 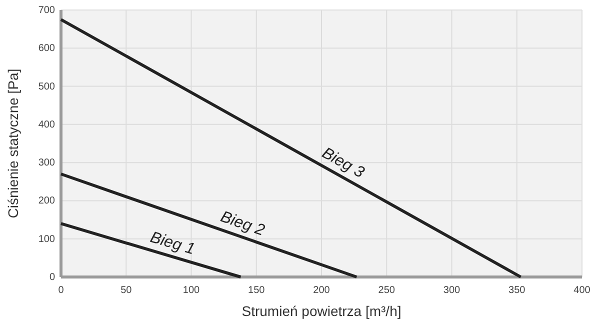 I want to click on y-tick-label: 200, so click(x=47, y=201).